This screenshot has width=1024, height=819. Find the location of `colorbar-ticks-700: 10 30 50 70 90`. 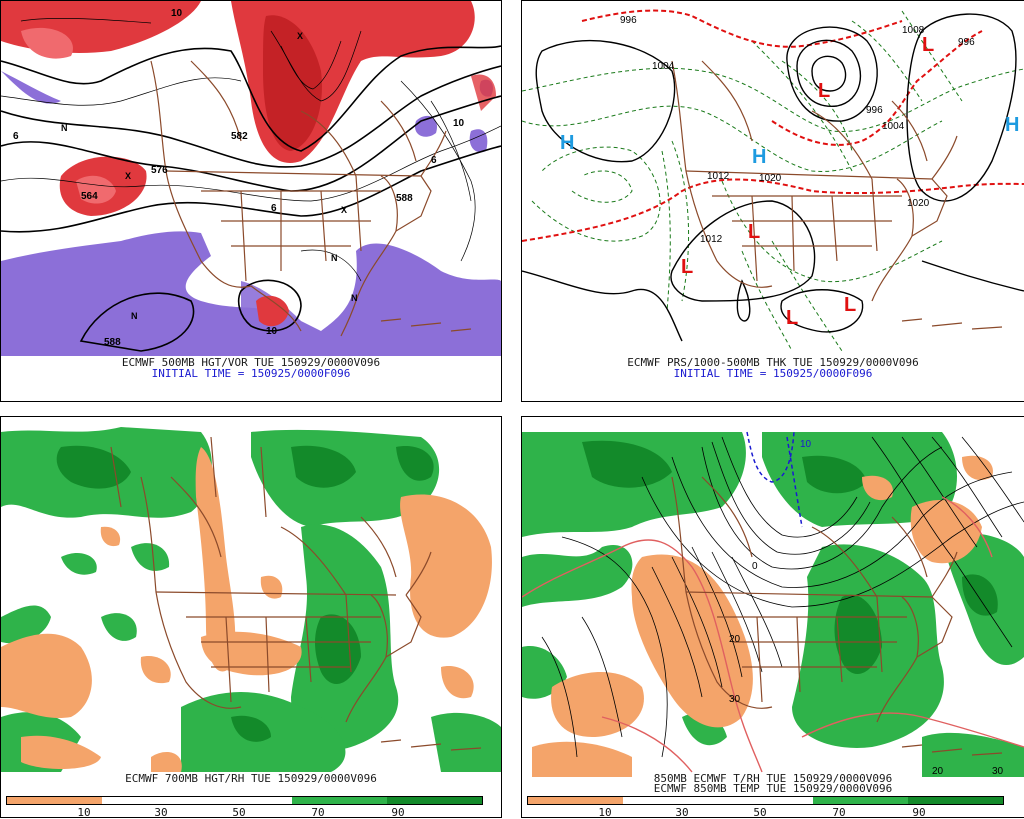

colorbar-ticks-700: 10 30 50 70 90 is located at coordinates (244, 812).